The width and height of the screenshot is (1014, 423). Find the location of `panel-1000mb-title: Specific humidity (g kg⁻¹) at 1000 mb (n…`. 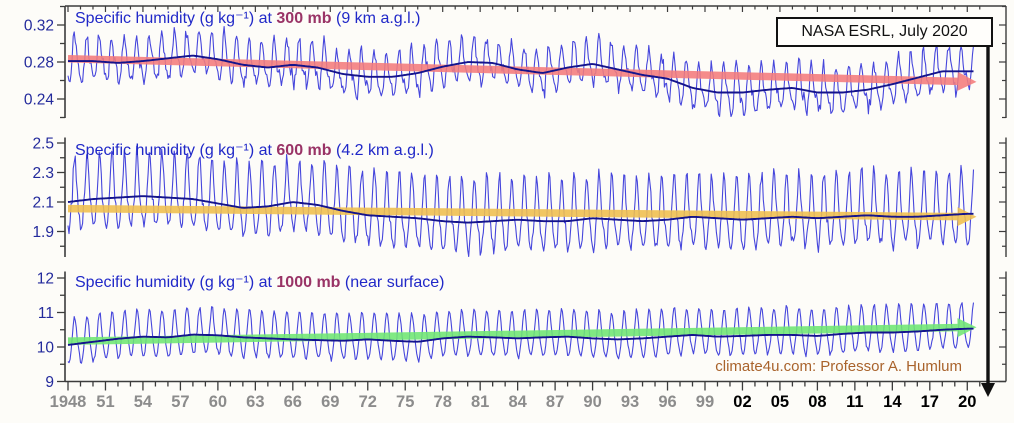

panel-1000mb-title: Specific humidity (g kg⁻¹) at 1000 mb (n… is located at coordinates (260, 282).